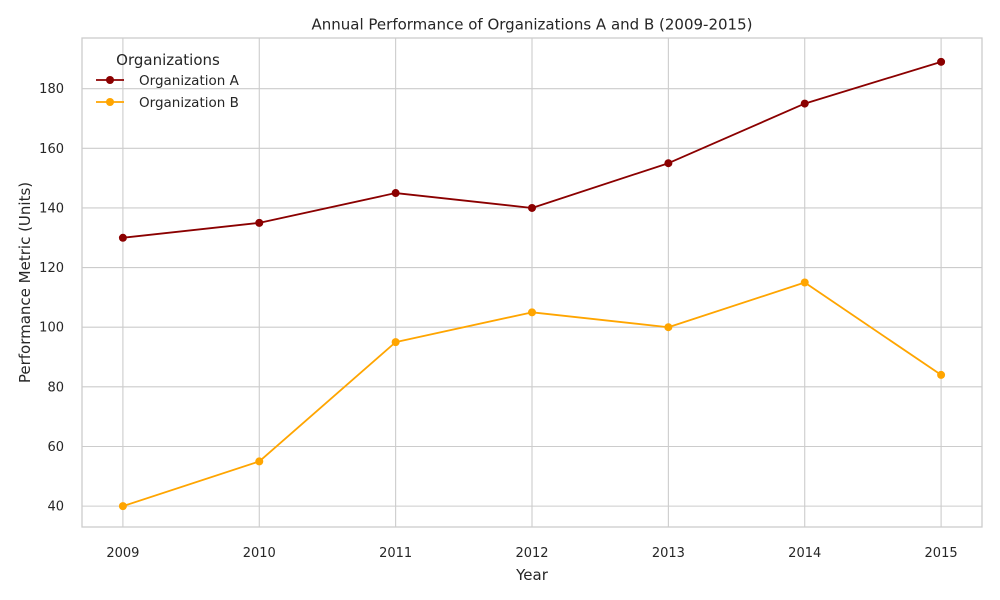 This screenshot has width=1000, height=600. What do you see at coordinates (168, 60) in the screenshot?
I see `legend-title: Organizations` at bounding box center [168, 60].